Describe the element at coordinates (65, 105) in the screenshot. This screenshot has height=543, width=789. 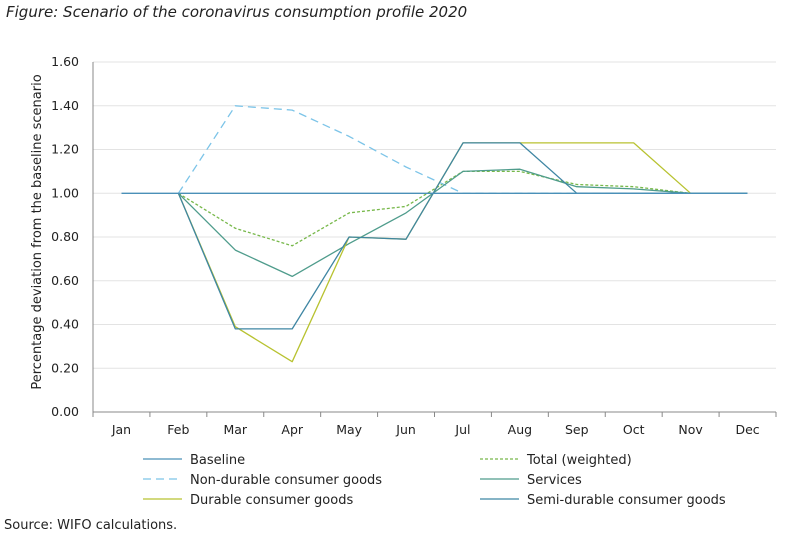
I see `y-tick-label: 1.40` at that location.